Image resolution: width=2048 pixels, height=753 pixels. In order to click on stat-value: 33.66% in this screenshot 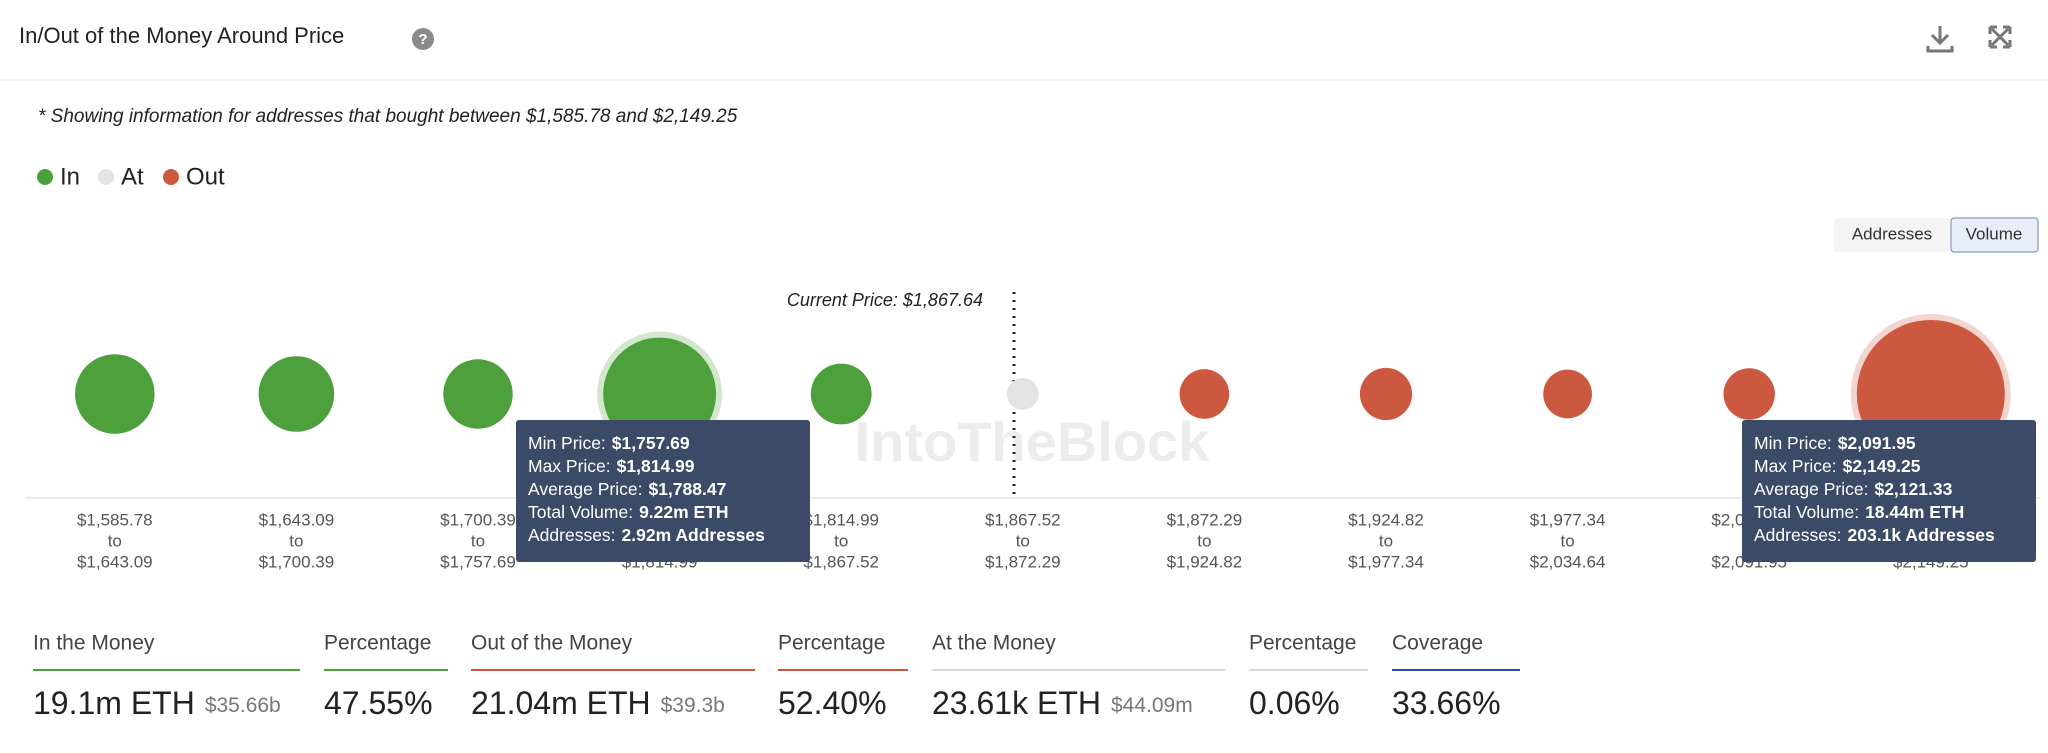, I will do `click(1446, 703)`.